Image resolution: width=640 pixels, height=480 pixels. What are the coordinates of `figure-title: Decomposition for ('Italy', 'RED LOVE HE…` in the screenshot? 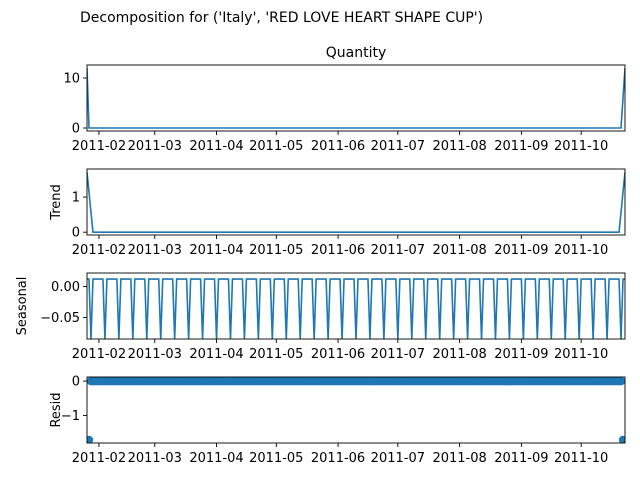 It's located at (281, 18).